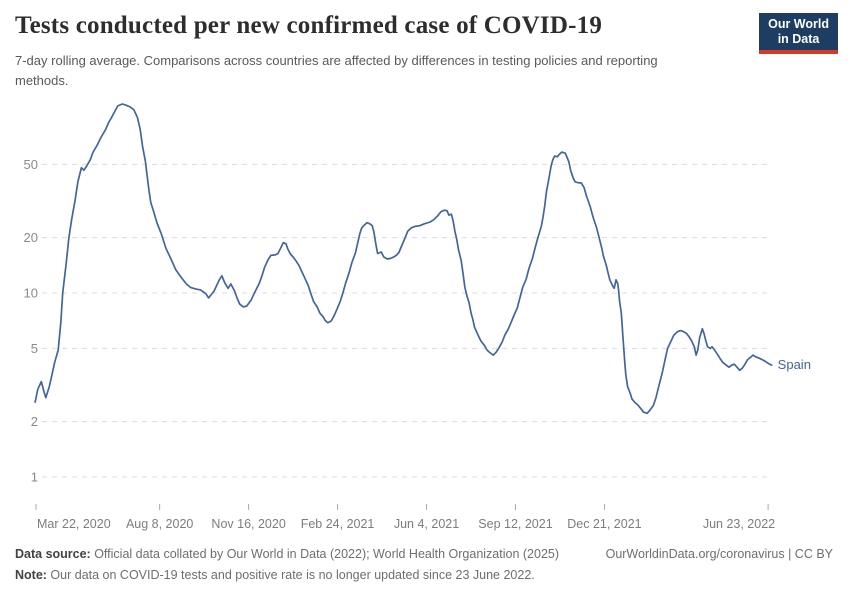 The width and height of the screenshot is (850, 600). I want to click on x-tick-label: Aug 8, 2020, so click(159, 524).